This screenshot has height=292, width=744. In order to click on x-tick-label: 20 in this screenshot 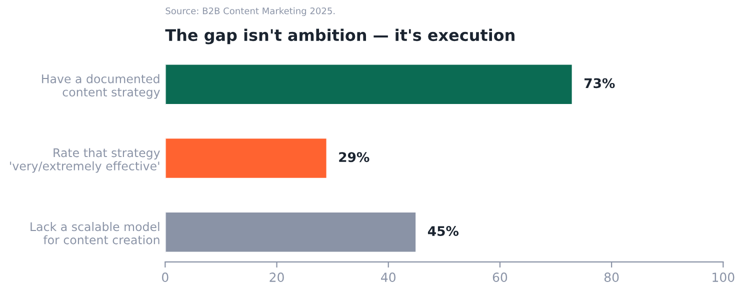, I will do `click(277, 277)`.